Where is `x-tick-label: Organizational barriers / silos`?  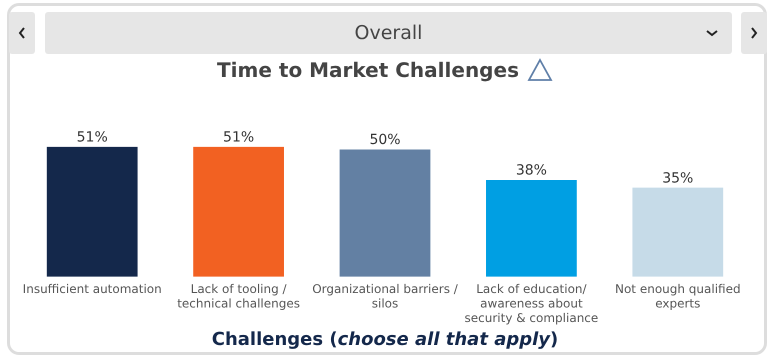
x-tick-label: Organizational barriers / silos is located at coordinates (385, 296).